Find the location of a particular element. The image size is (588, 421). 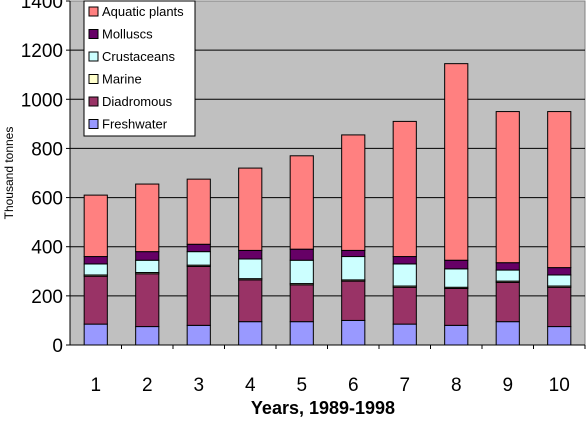

y-tick-label: 400 is located at coordinates (47, 248).